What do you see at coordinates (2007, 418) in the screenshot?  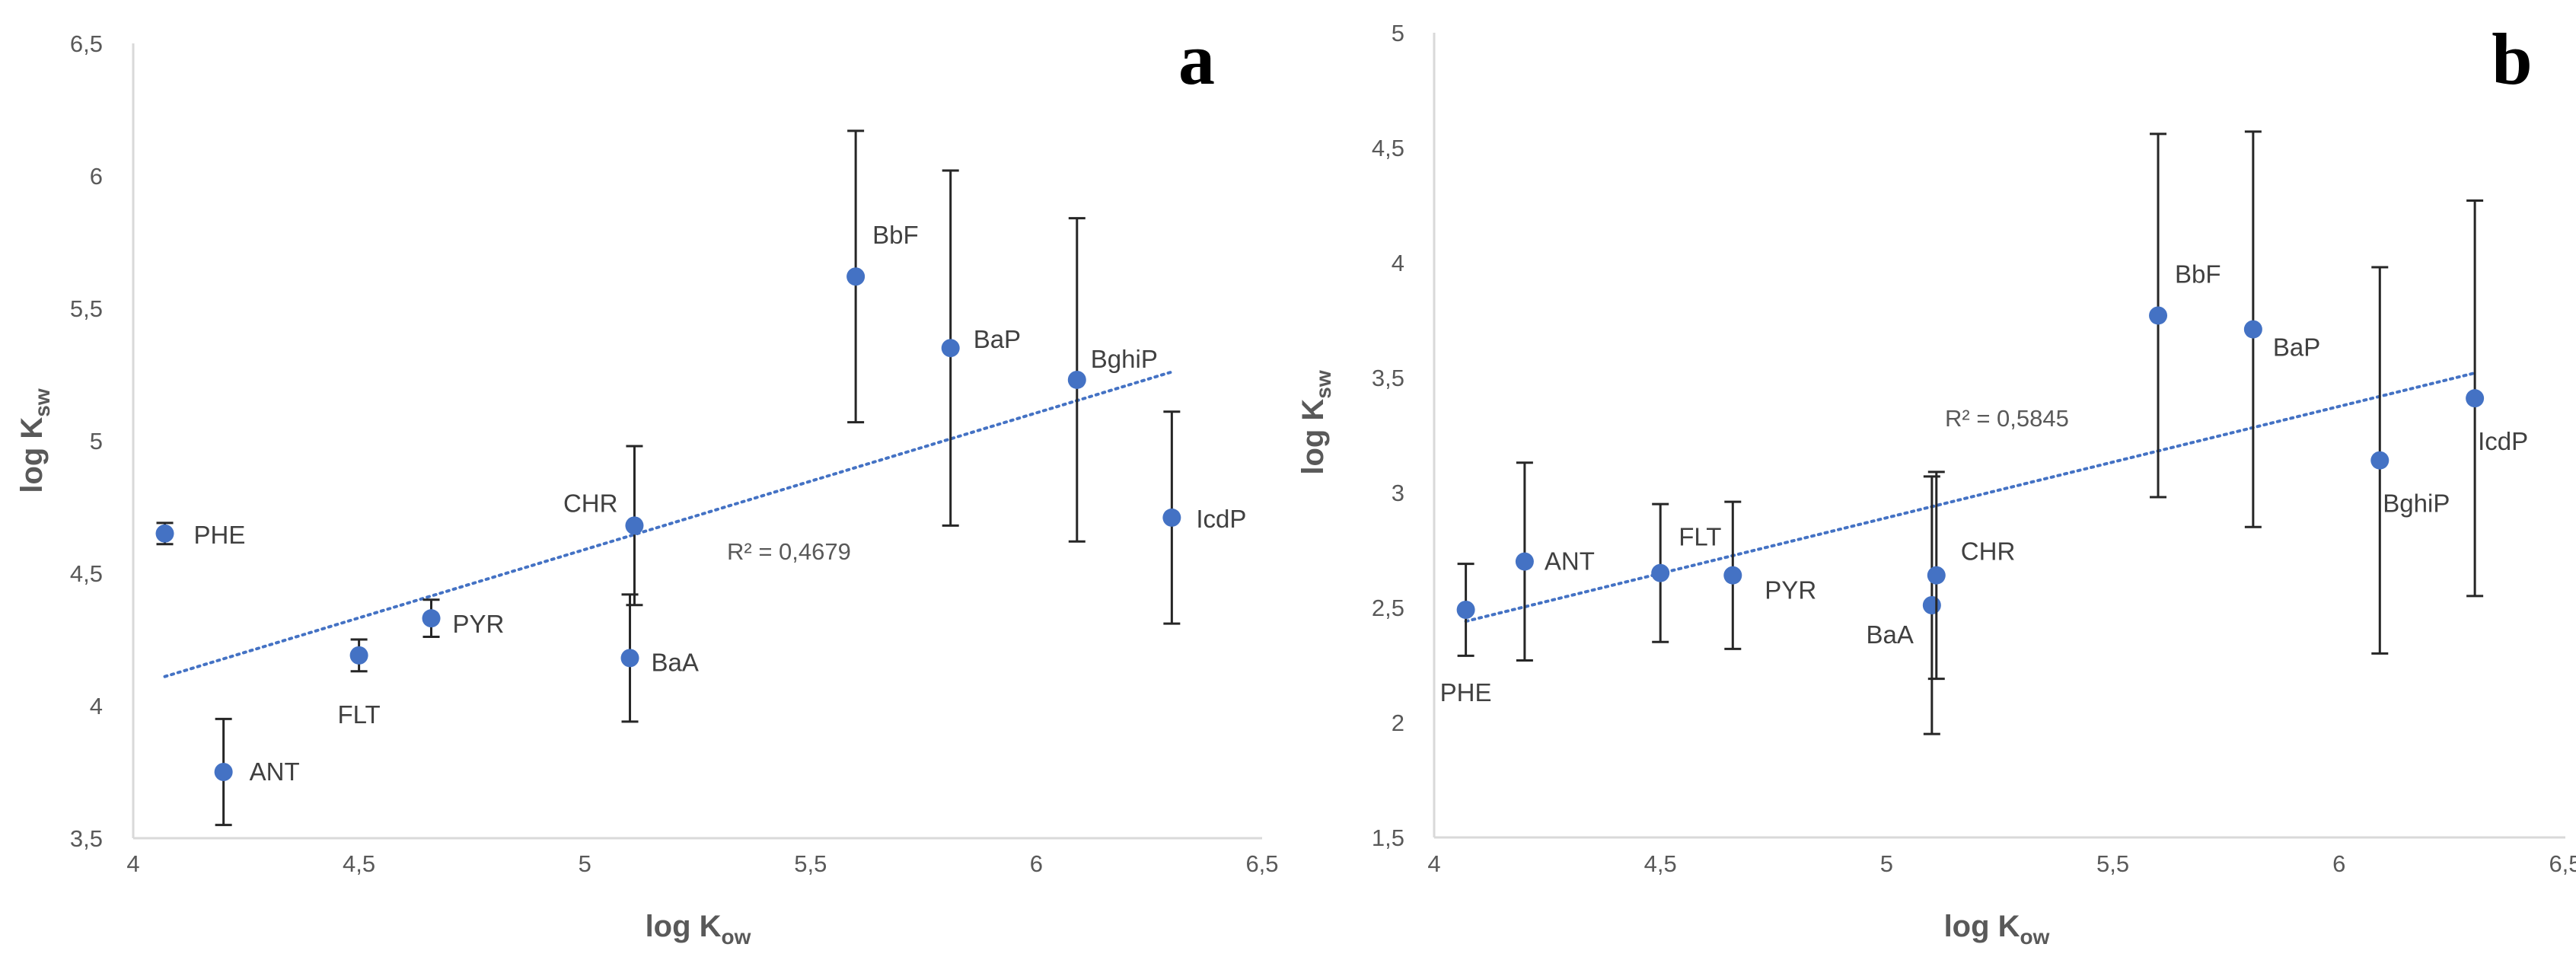 I see `r-squared-label: R² = 0,5845` at bounding box center [2007, 418].